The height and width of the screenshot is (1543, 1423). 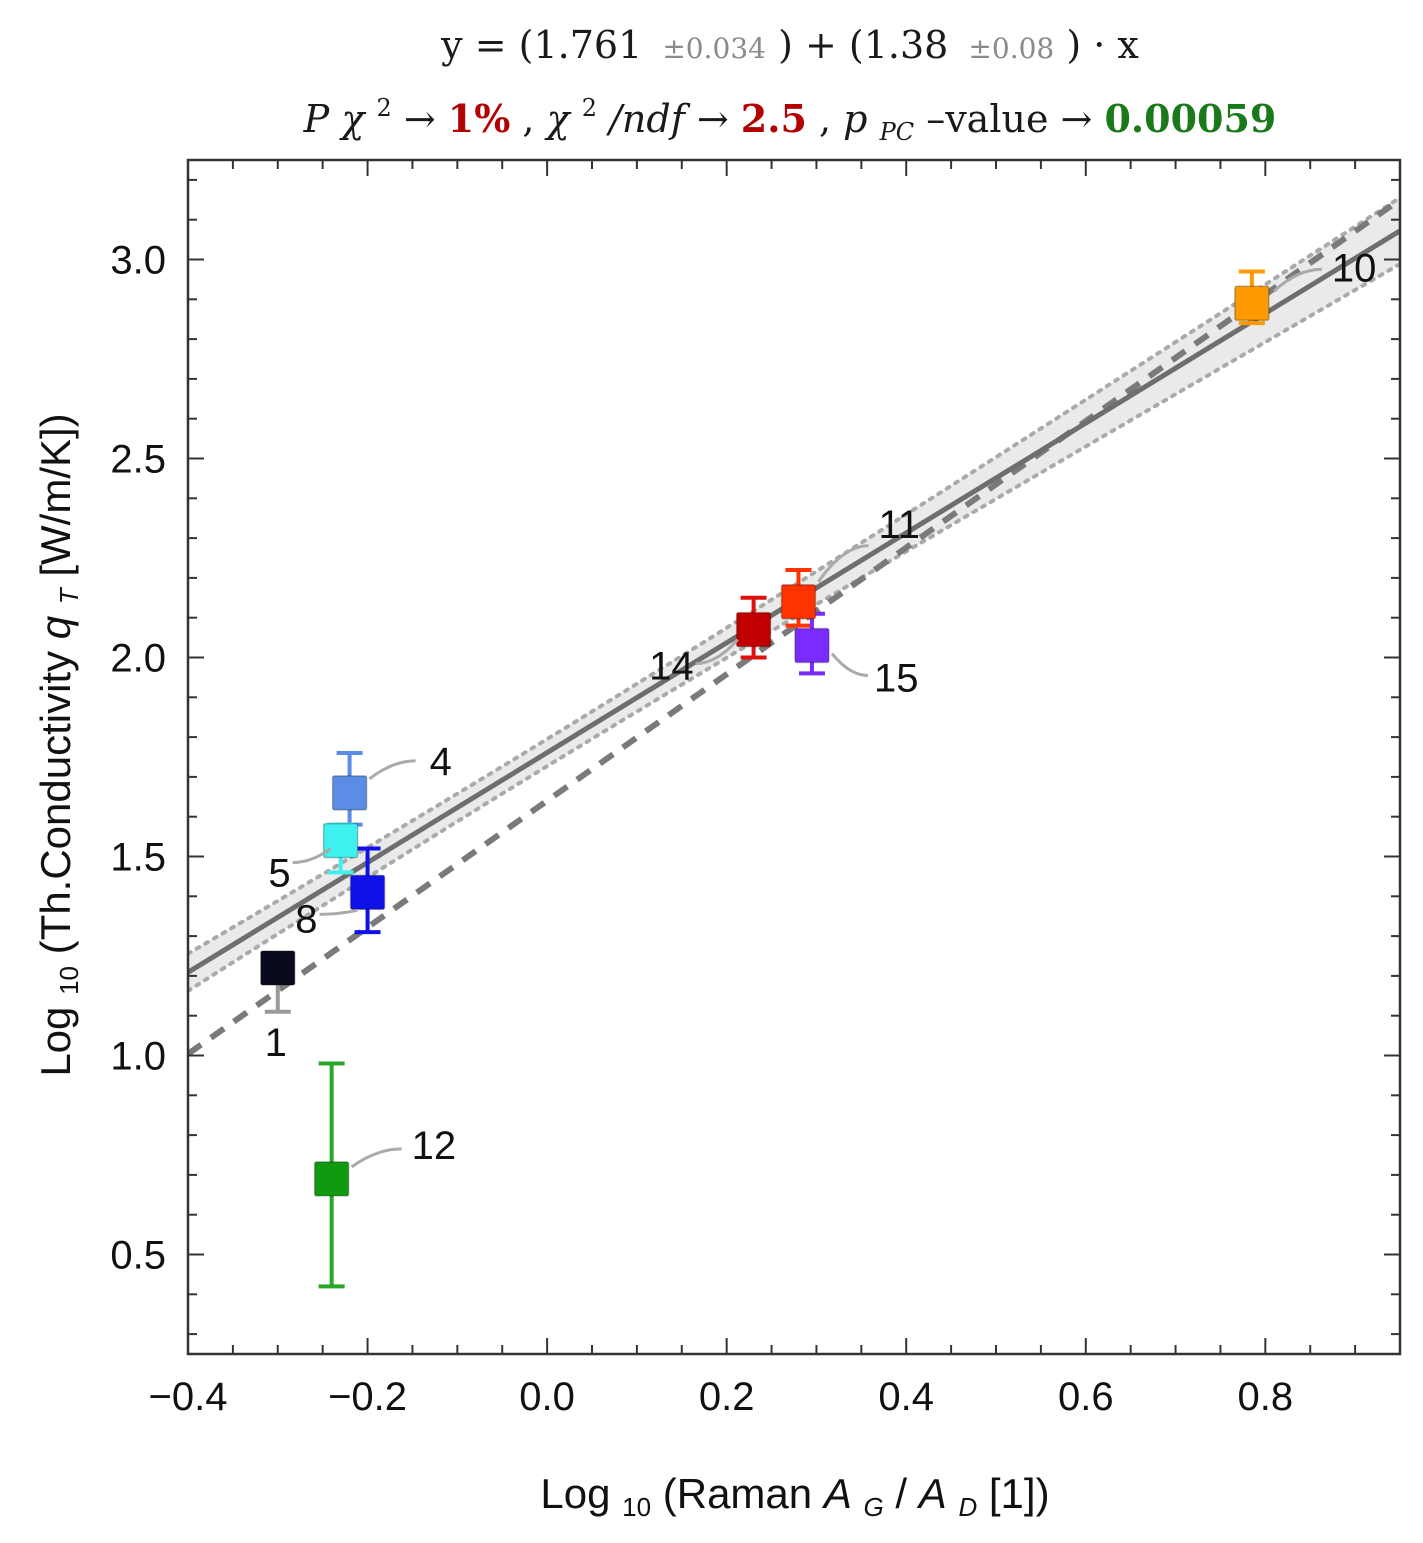 What do you see at coordinates (906, 1397) in the screenshot?
I see `x-tick-label: 0.4` at bounding box center [906, 1397].